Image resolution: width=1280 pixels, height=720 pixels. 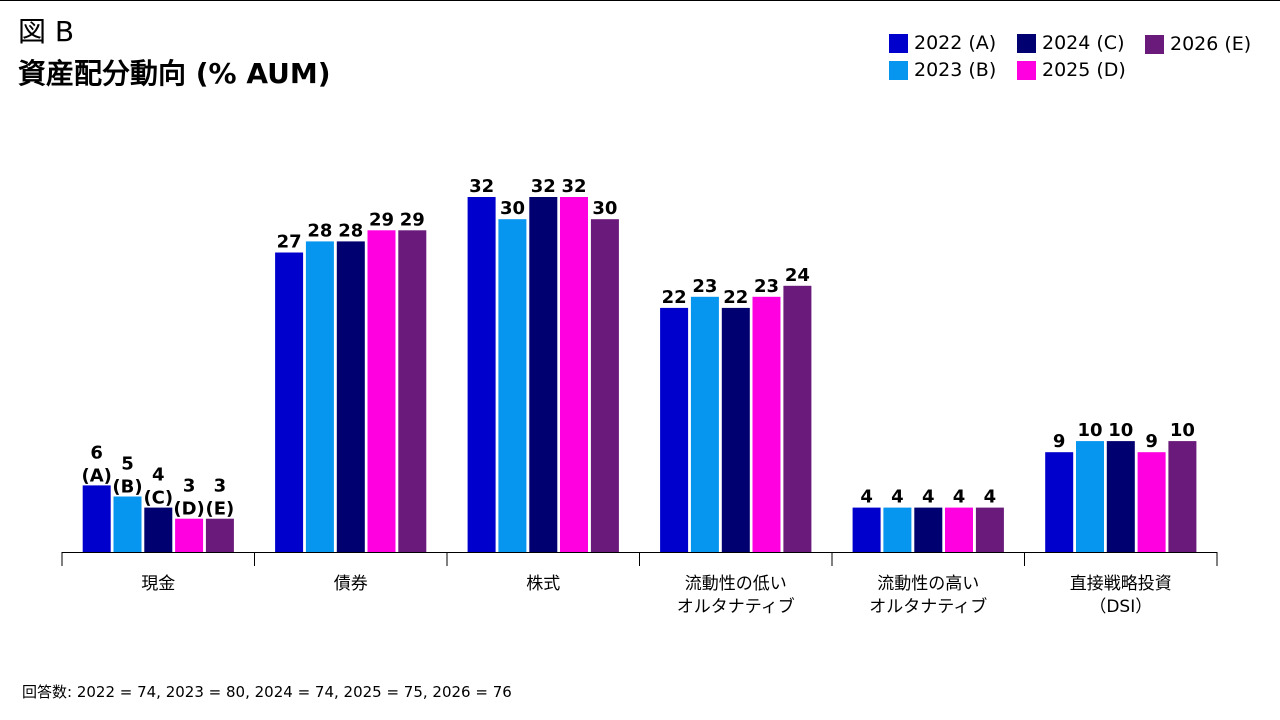 I want to click on value-label-4-1: 4, so click(x=897, y=497).